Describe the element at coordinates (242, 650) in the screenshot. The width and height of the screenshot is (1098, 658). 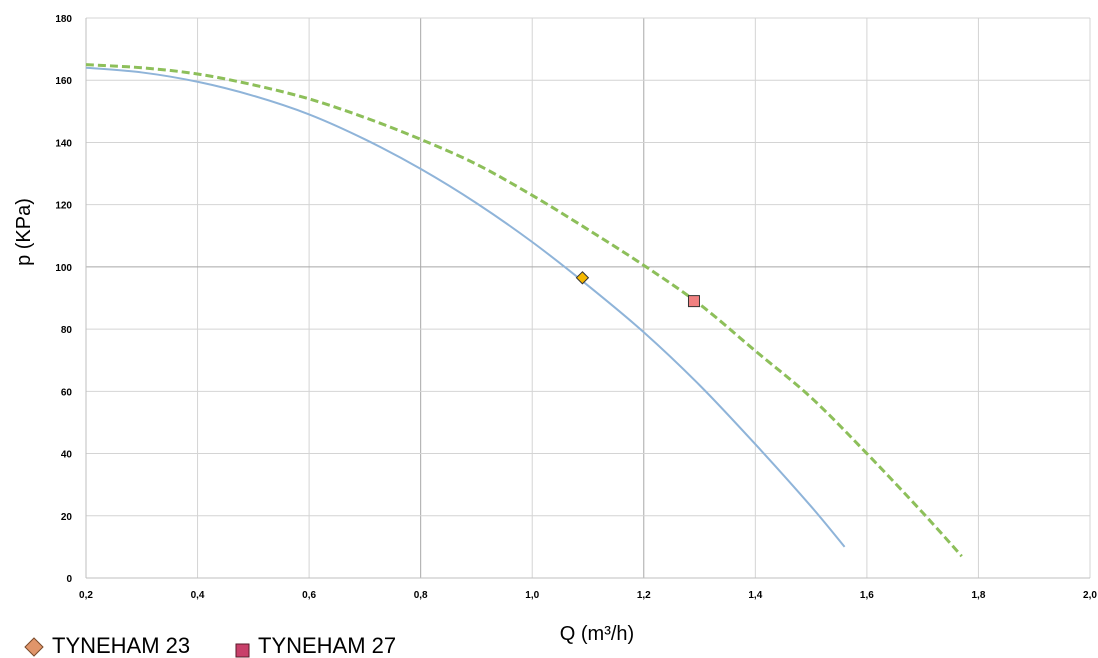
I see `legend-marker-square` at that location.